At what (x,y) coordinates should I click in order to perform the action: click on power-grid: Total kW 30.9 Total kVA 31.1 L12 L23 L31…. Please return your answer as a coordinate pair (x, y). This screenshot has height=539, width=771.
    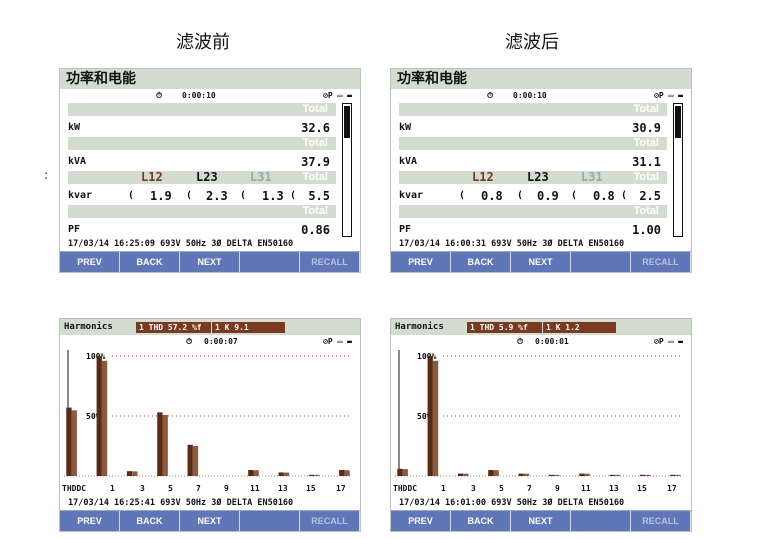
    Looking at the image, I should click on (533, 170).